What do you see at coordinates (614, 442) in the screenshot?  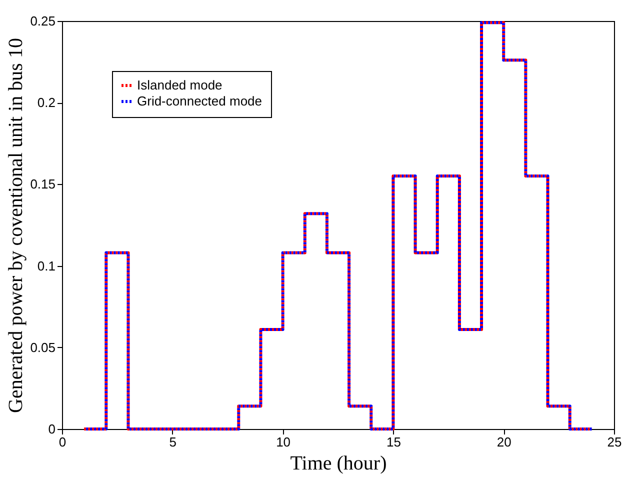 I see `x-tick-label: 25` at bounding box center [614, 442].